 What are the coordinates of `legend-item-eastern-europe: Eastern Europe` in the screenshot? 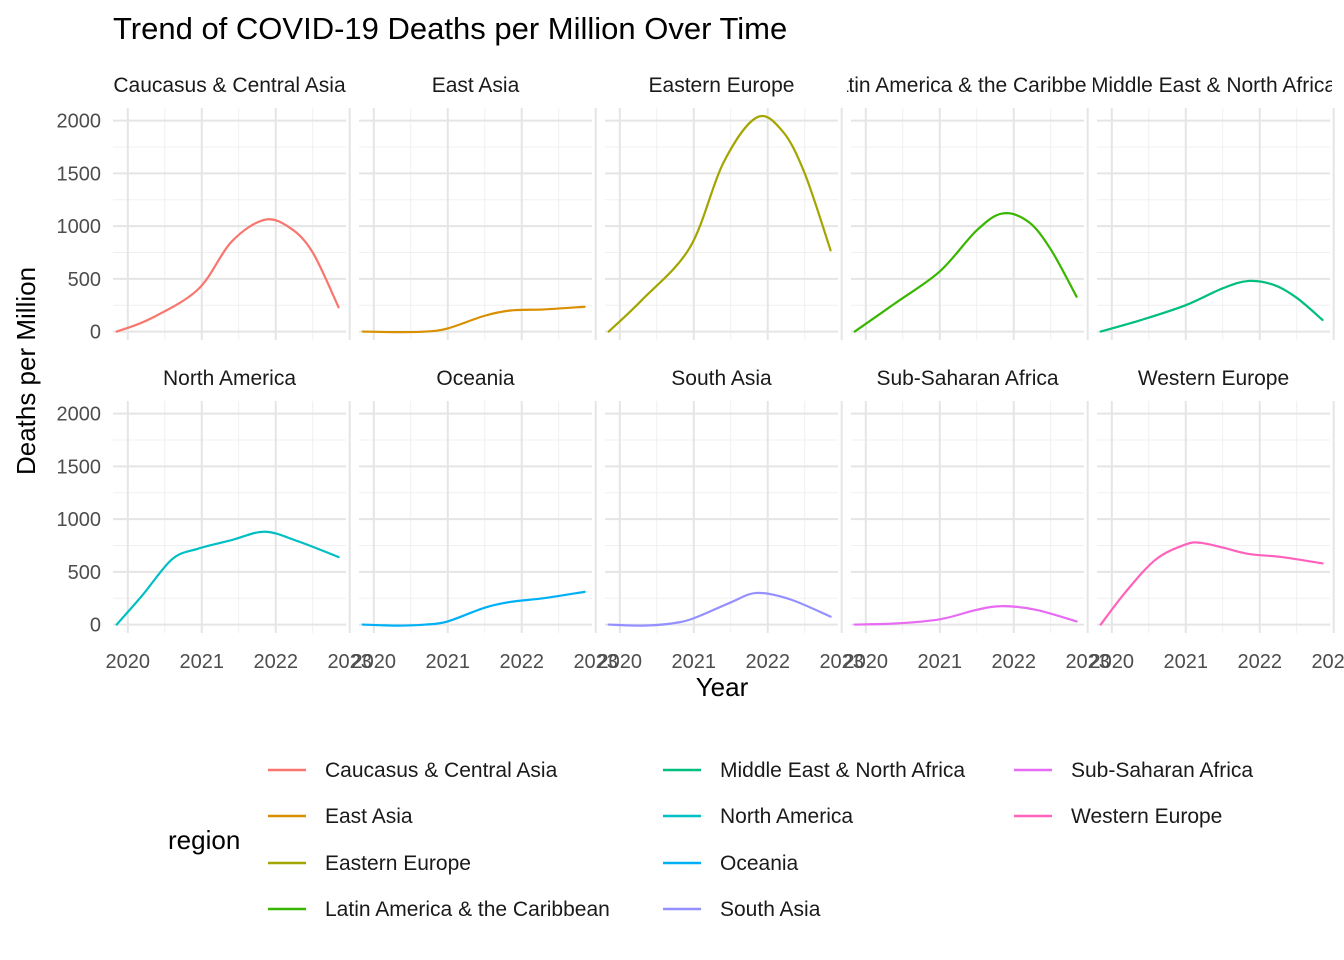 It's located at (369, 863).